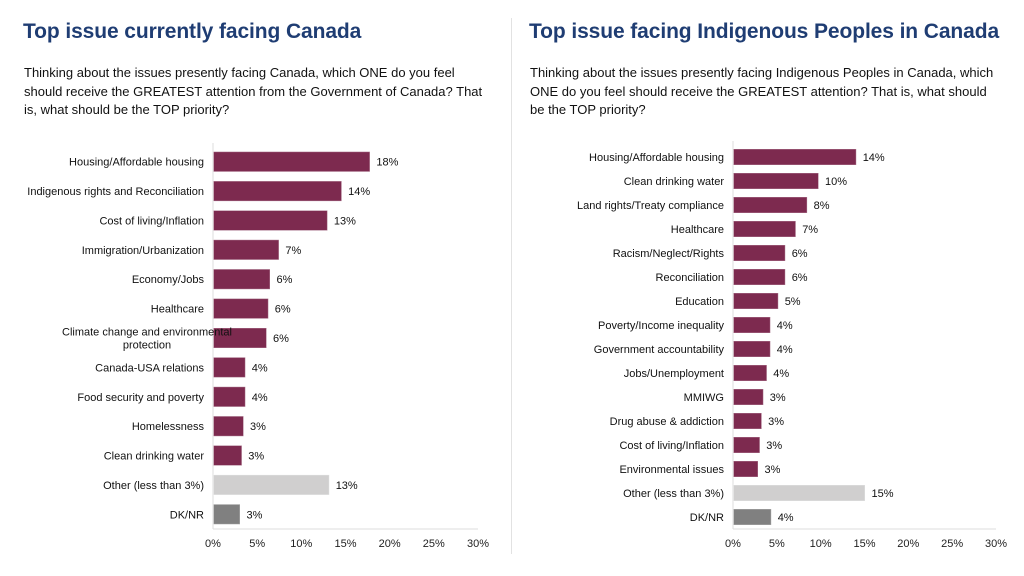 This screenshot has width=1024, height=576. I want to click on category-label: Environmental issues, so click(671, 470).